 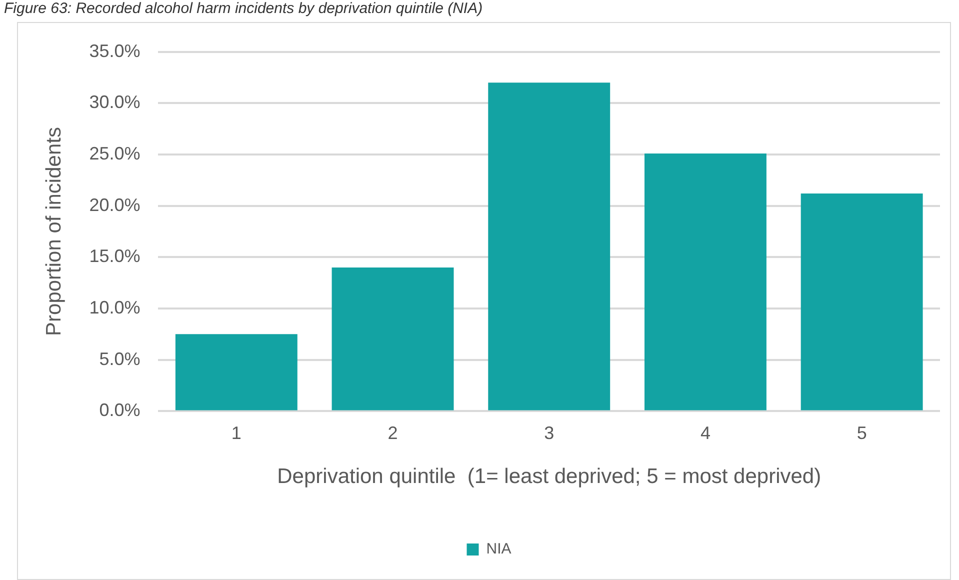 I want to click on y-tick-label: 15.0%, so click(x=114, y=256).